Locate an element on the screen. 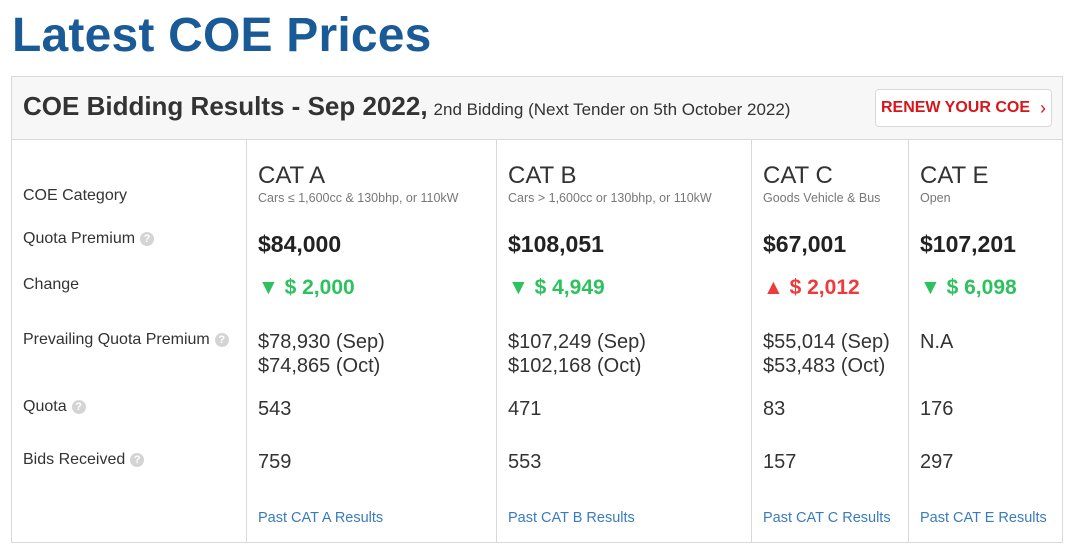 This screenshot has height=554, width=1080. category-name: CAT B is located at coordinates (542, 175).